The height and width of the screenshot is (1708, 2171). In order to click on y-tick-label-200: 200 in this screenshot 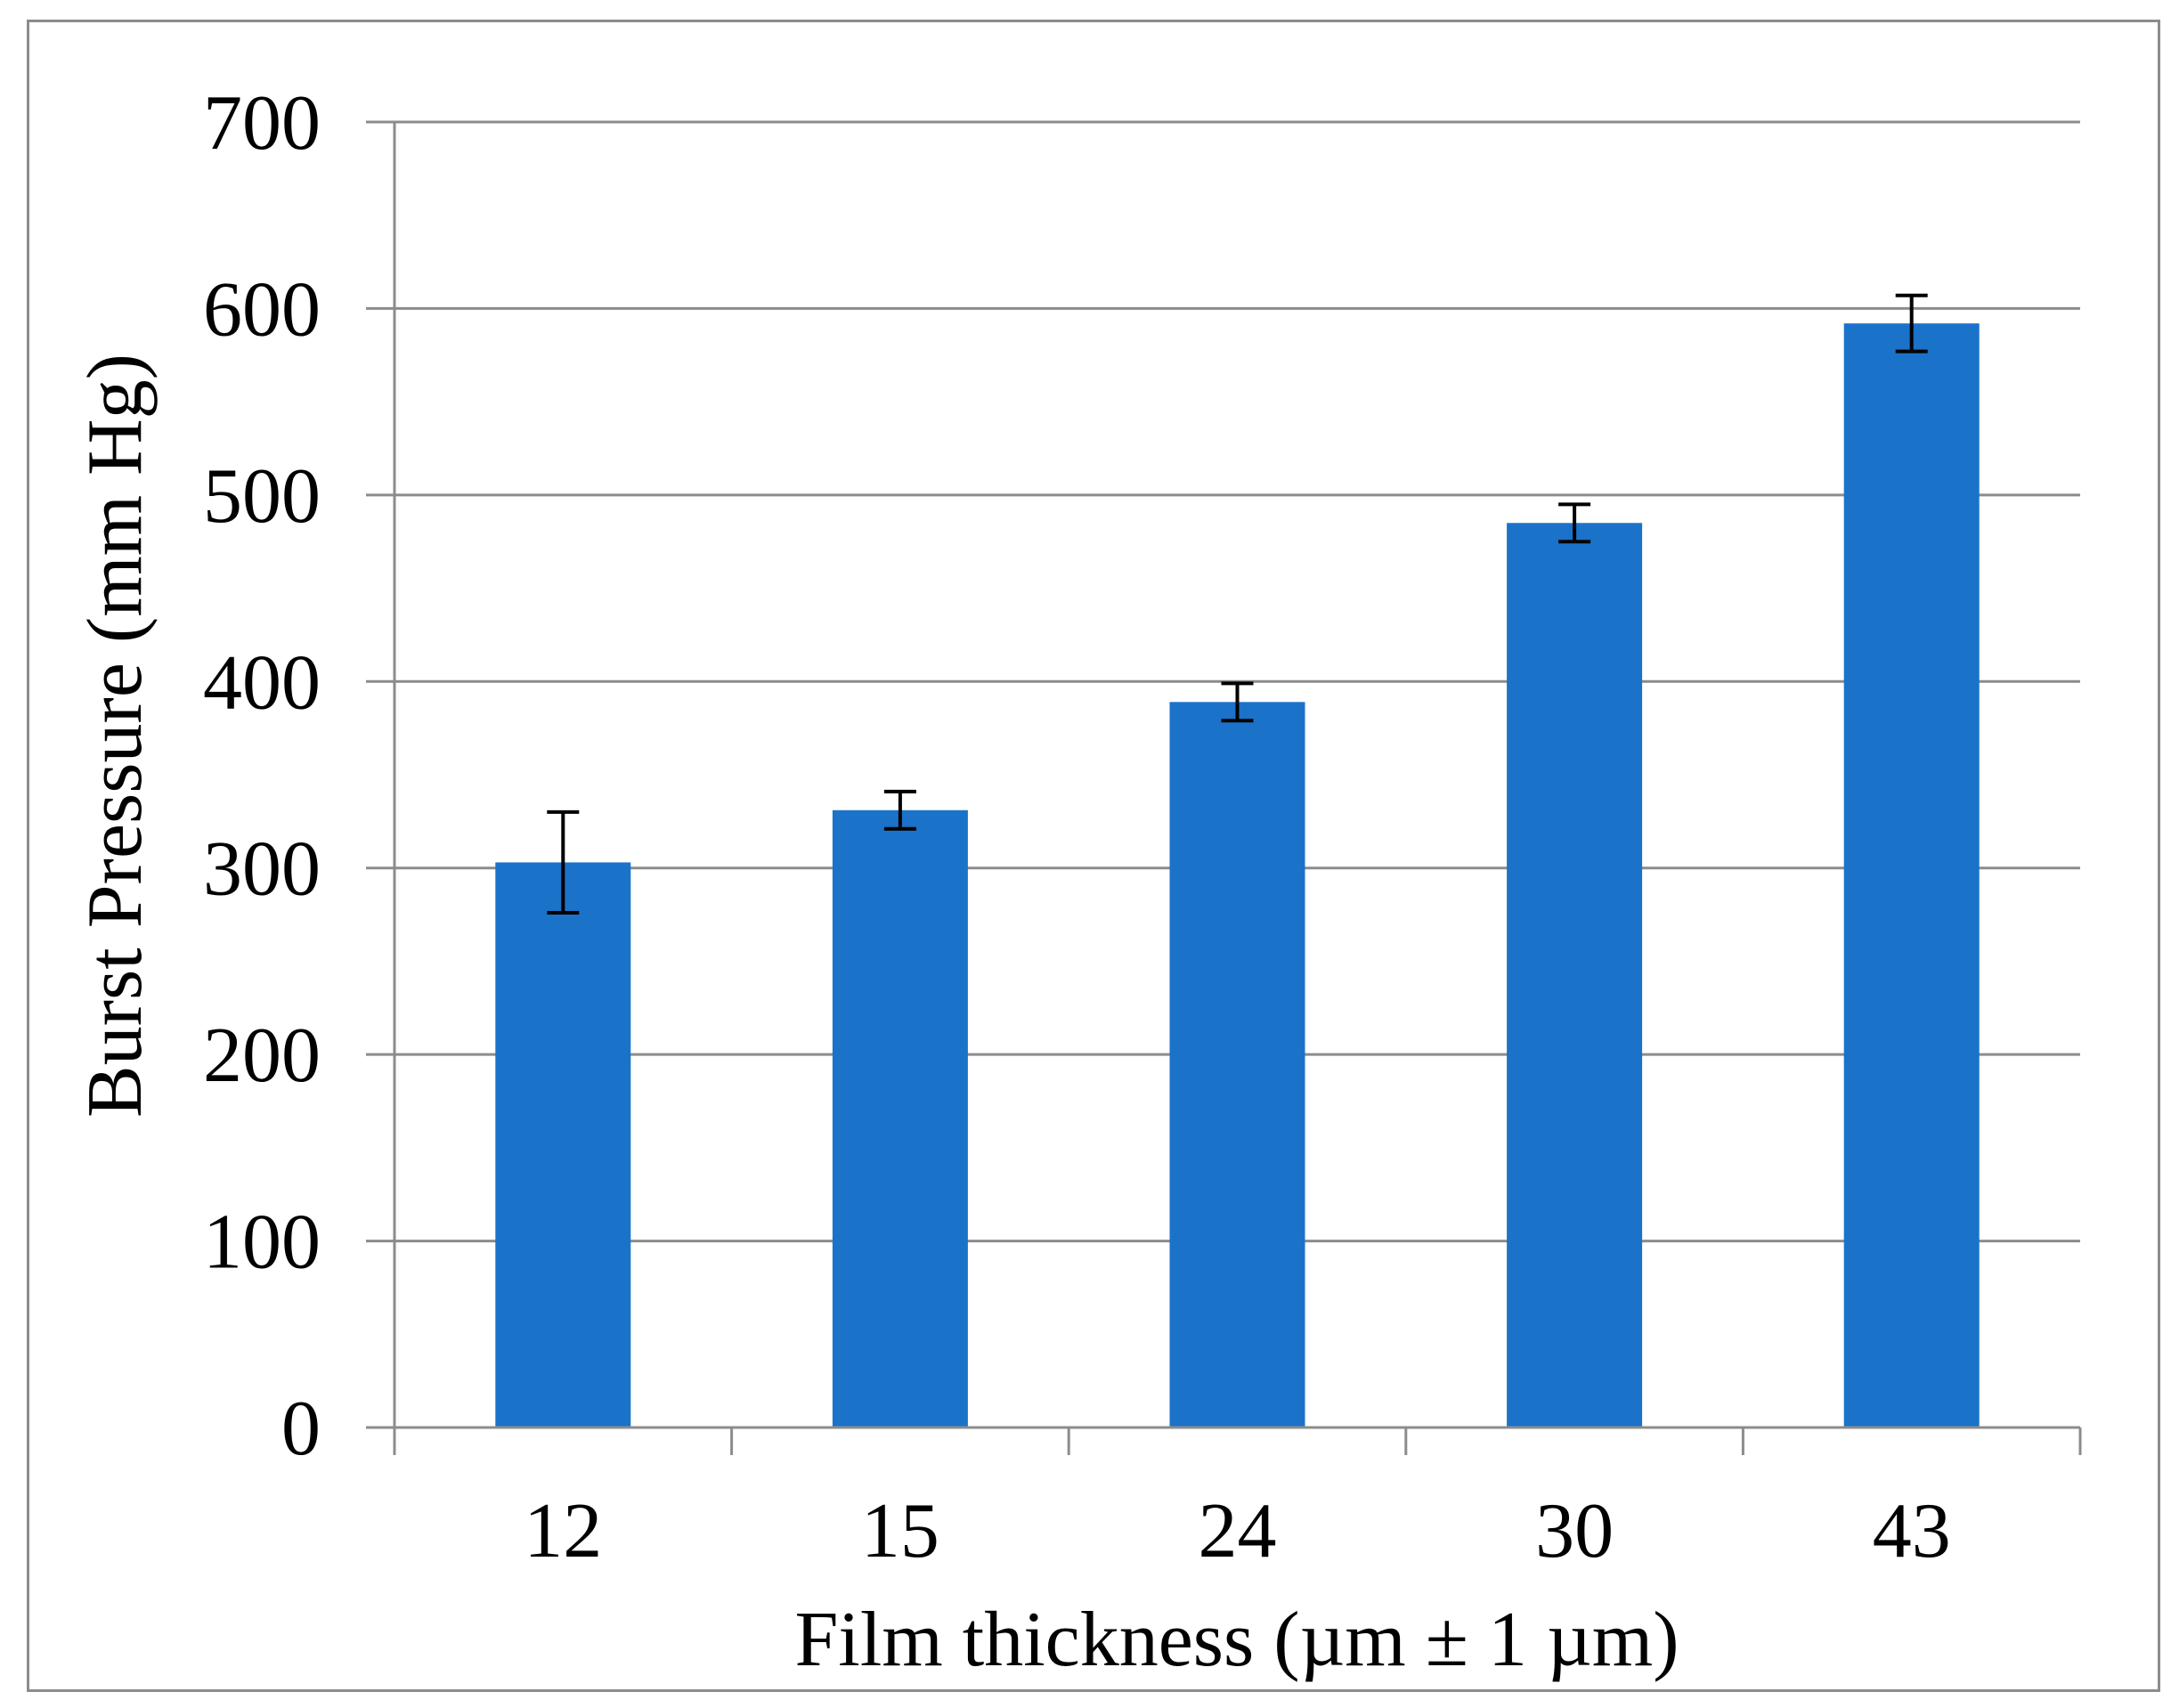, I will do `click(262, 1056)`.